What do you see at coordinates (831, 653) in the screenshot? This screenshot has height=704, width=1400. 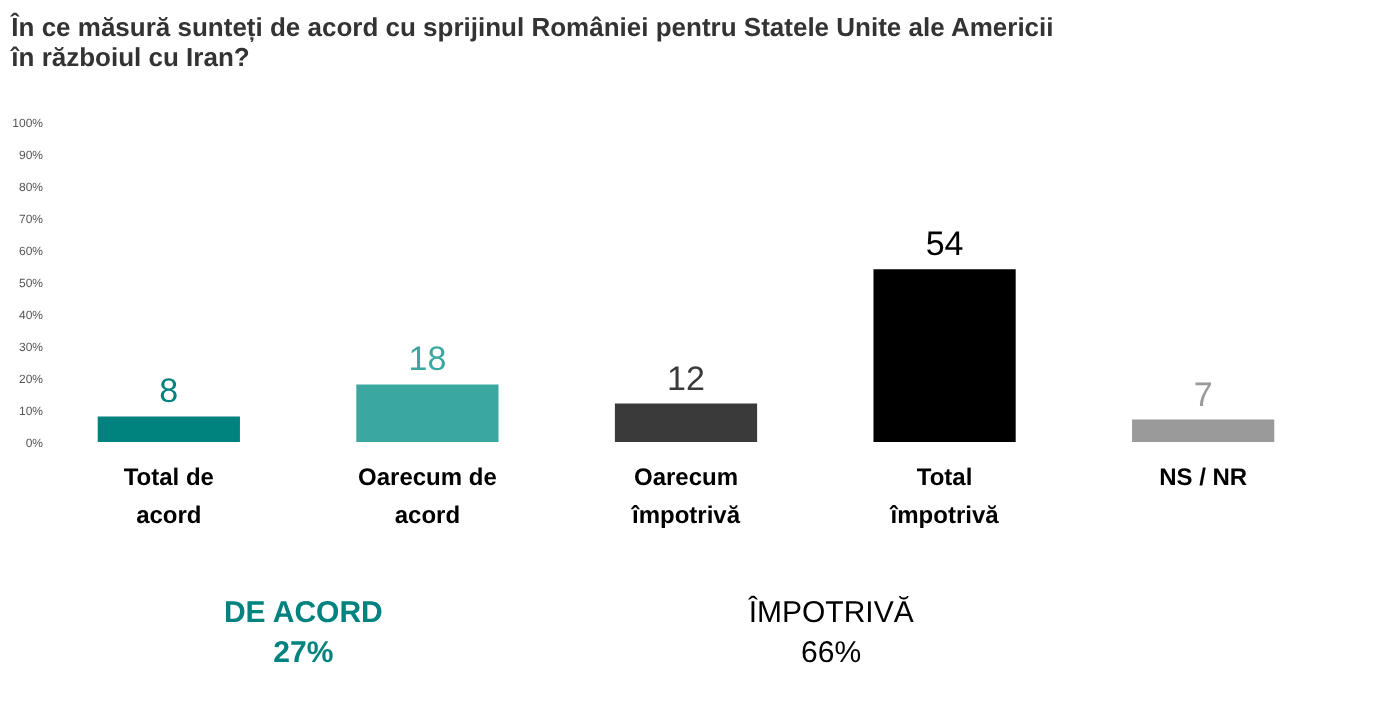 I see `text: 66%` at bounding box center [831, 653].